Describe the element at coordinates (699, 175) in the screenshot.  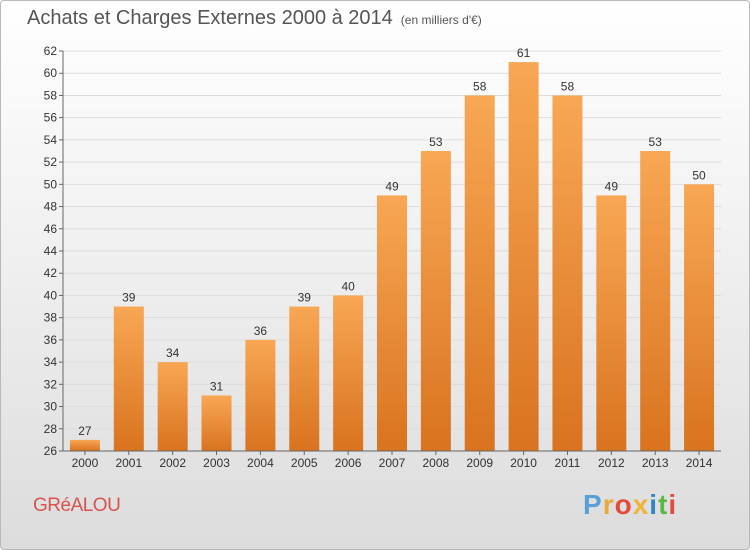
I see `data-label: 50` at that location.